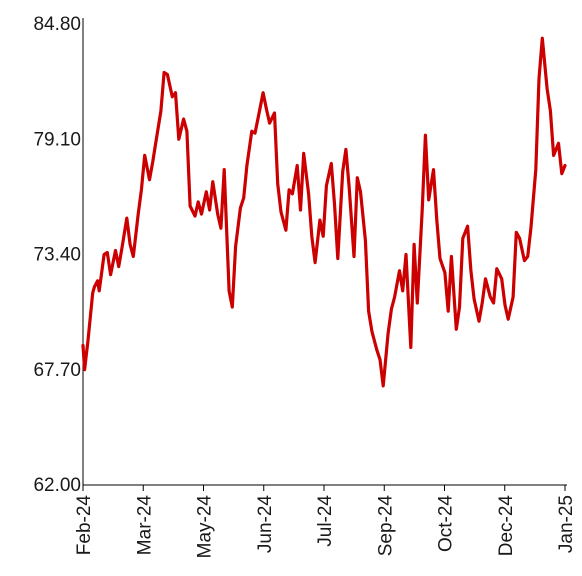 This screenshot has height=576, width=582. What do you see at coordinates (205, 527) in the screenshot?
I see `x-tick-label: May-24` at bounding box center [205, 527].